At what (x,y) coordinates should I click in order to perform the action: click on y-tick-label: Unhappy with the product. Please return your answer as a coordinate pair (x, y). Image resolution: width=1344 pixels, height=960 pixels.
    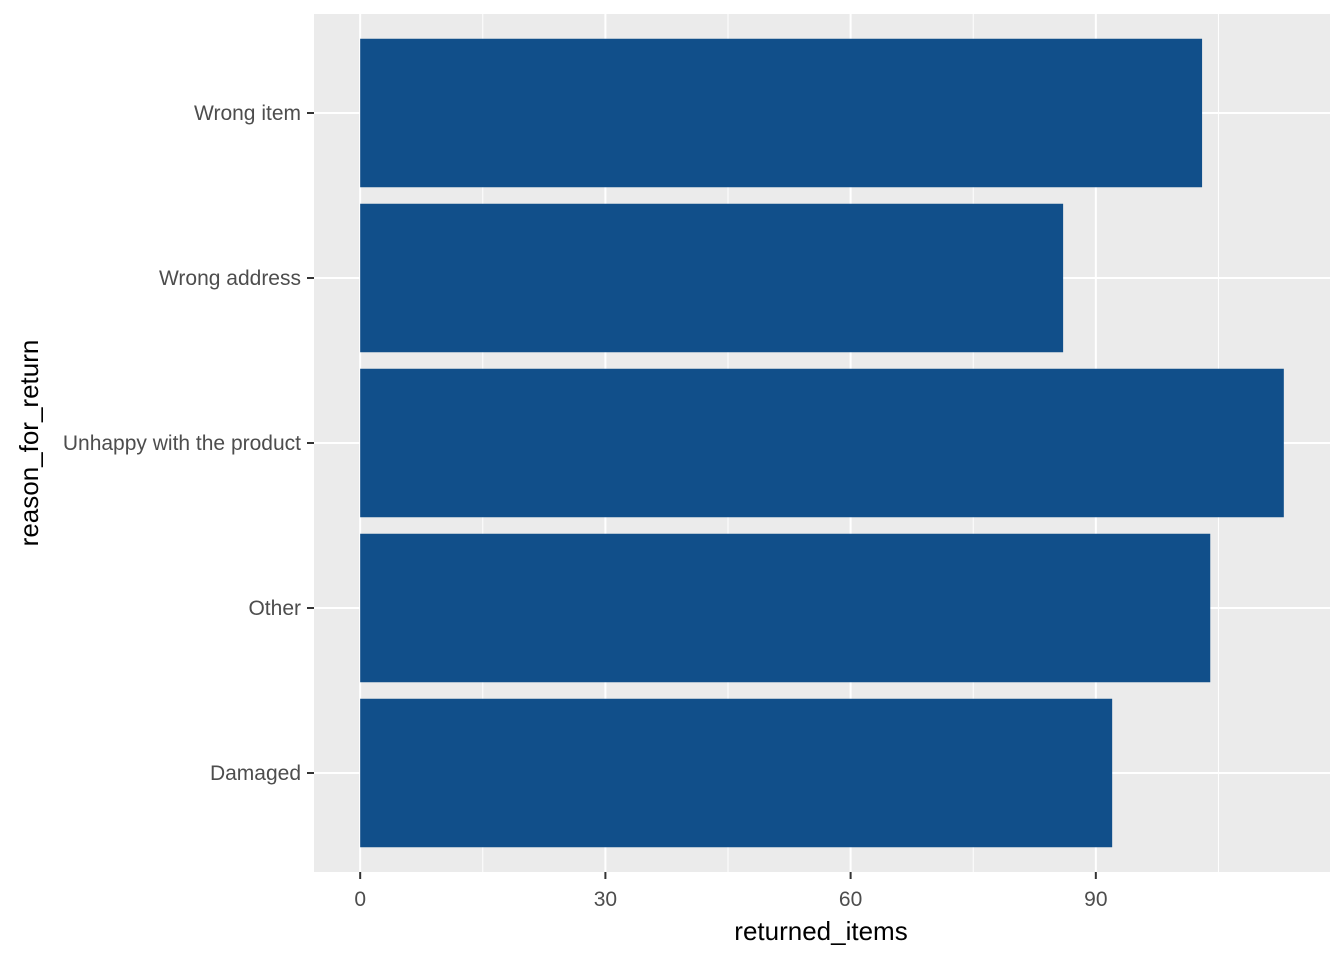
    Looking at the image, I should click on (182, 443).